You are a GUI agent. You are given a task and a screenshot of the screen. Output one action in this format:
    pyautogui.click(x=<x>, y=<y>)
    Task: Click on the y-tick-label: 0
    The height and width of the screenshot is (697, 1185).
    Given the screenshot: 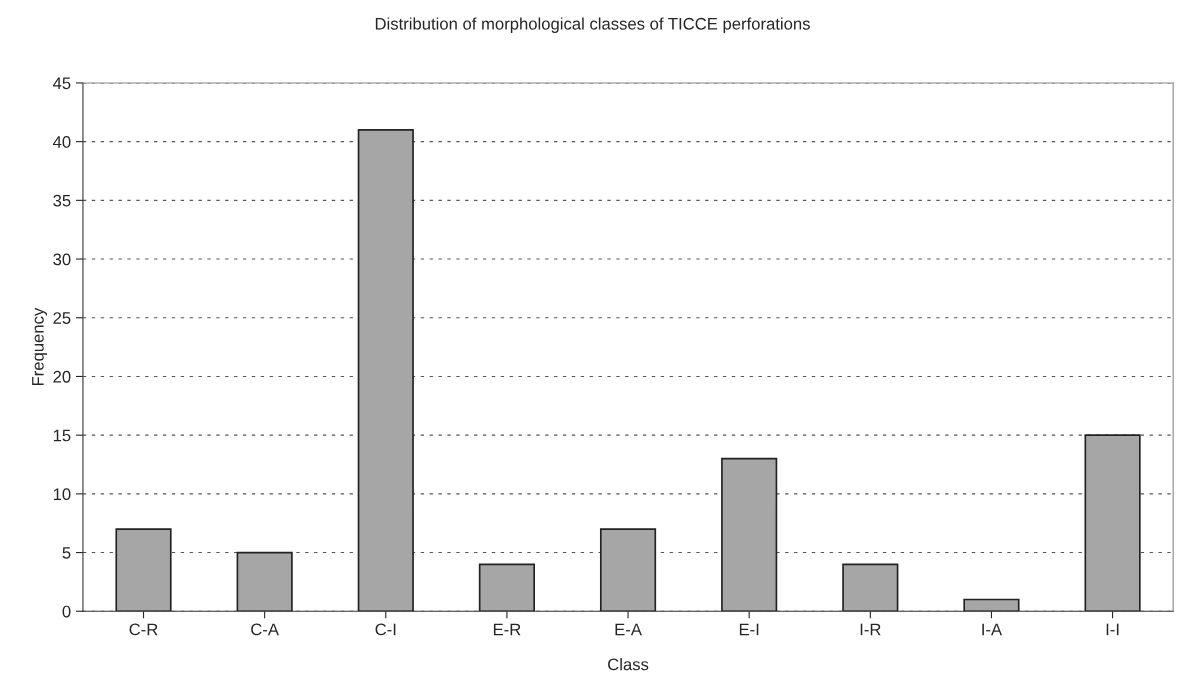 What is the action you would take?
    pyautogui.click(x=66, y=611)
    